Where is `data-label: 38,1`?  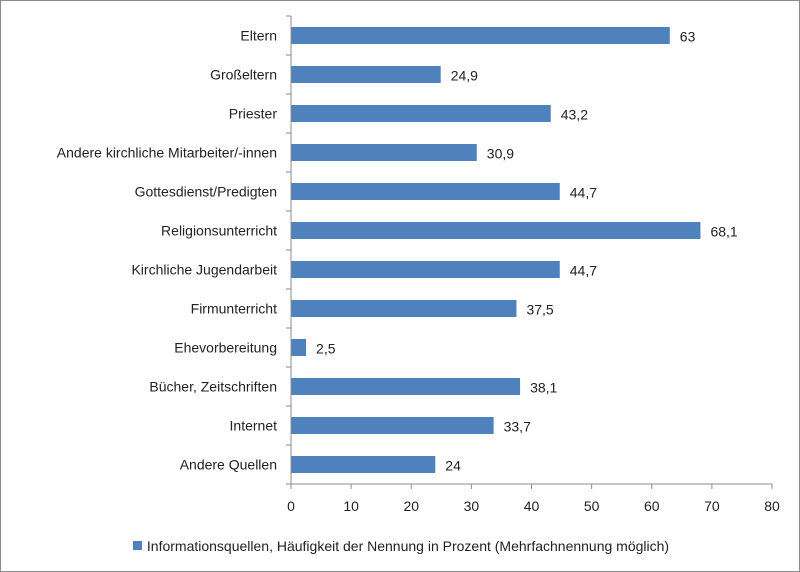 data-label: 38,1 is located at coordinates (543, 388).